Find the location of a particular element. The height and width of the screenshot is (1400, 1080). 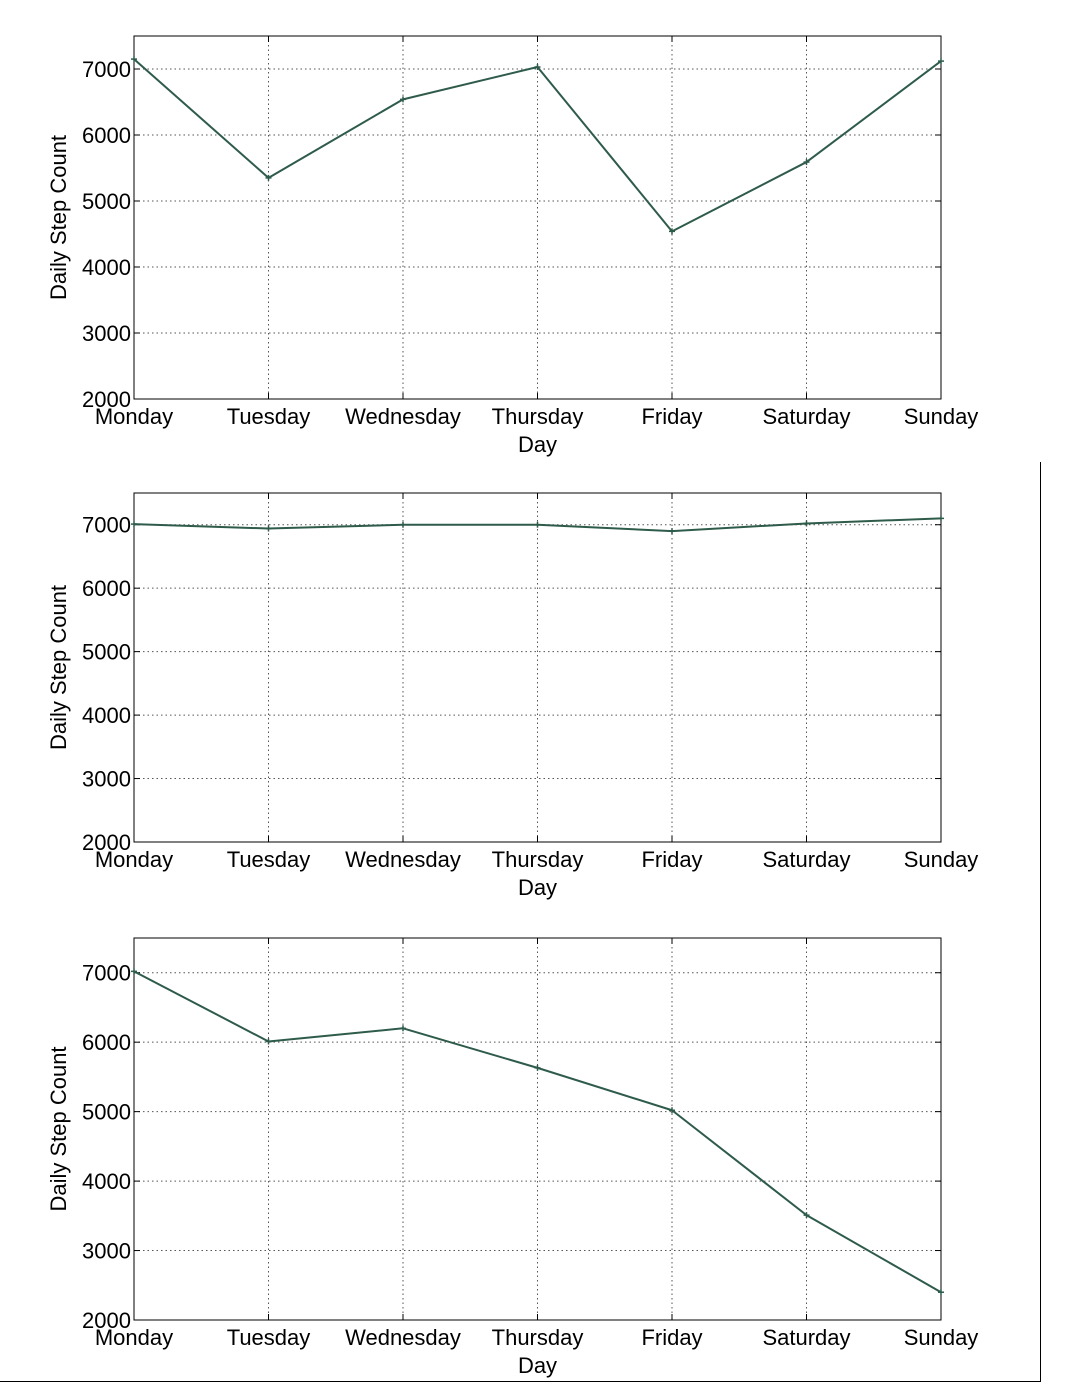

figure-border-right is located at coordinates (1040, 922).